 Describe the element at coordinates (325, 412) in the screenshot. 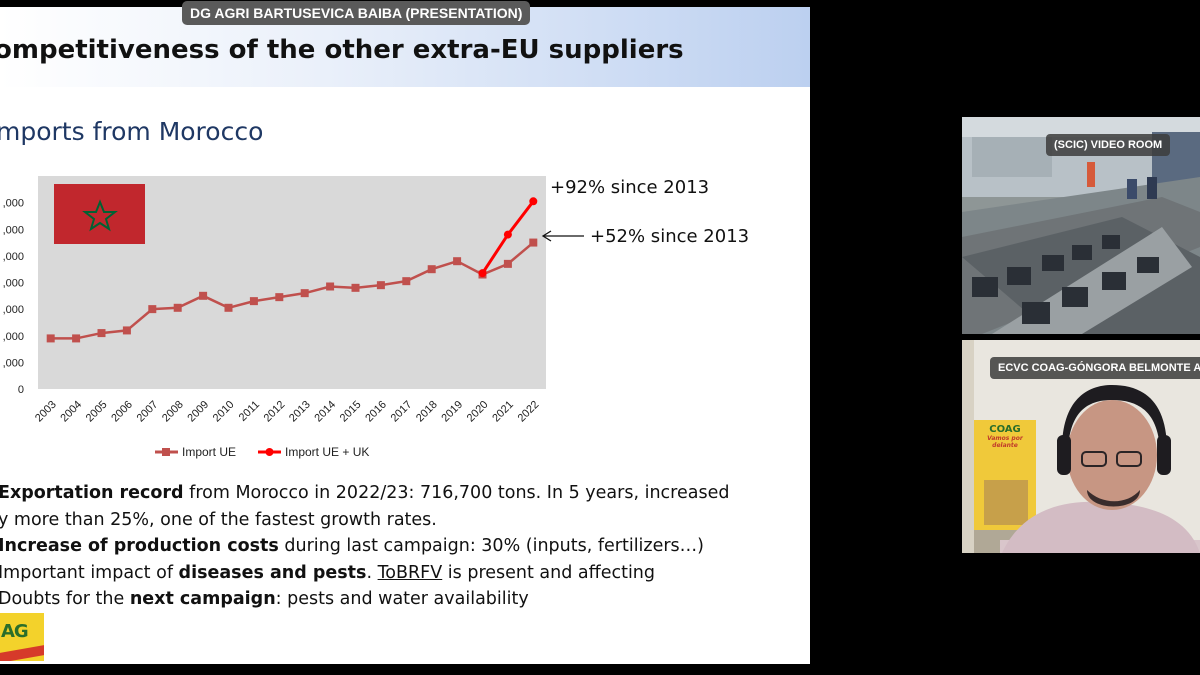

I see `x-tick-label: 2014` at that location.